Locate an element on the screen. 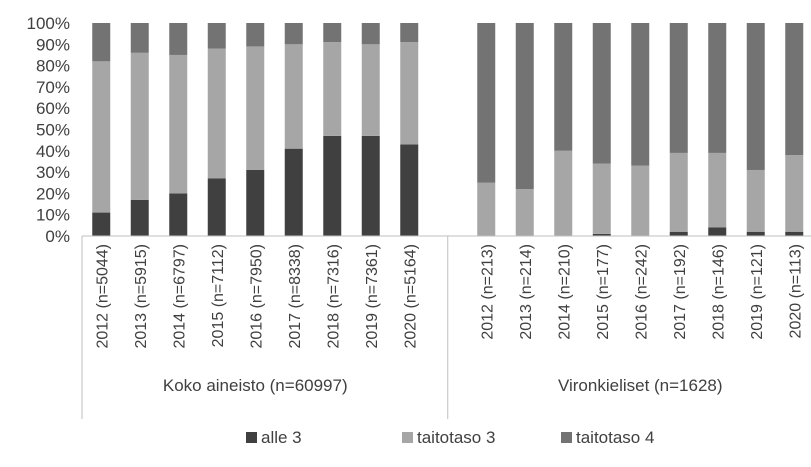 The width and height of the screenshot is (811, 467). y-tick-label: 30% is located at coordinates (53, 172).